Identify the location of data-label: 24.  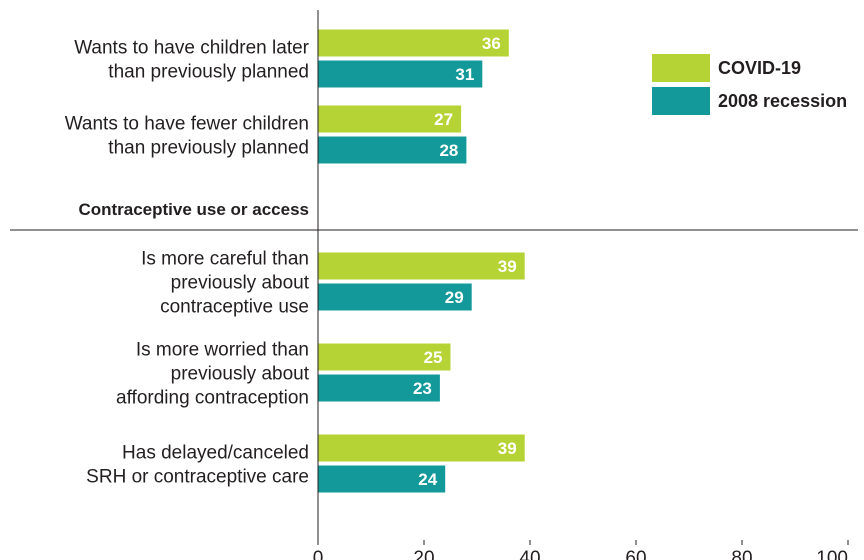
(427, 479).